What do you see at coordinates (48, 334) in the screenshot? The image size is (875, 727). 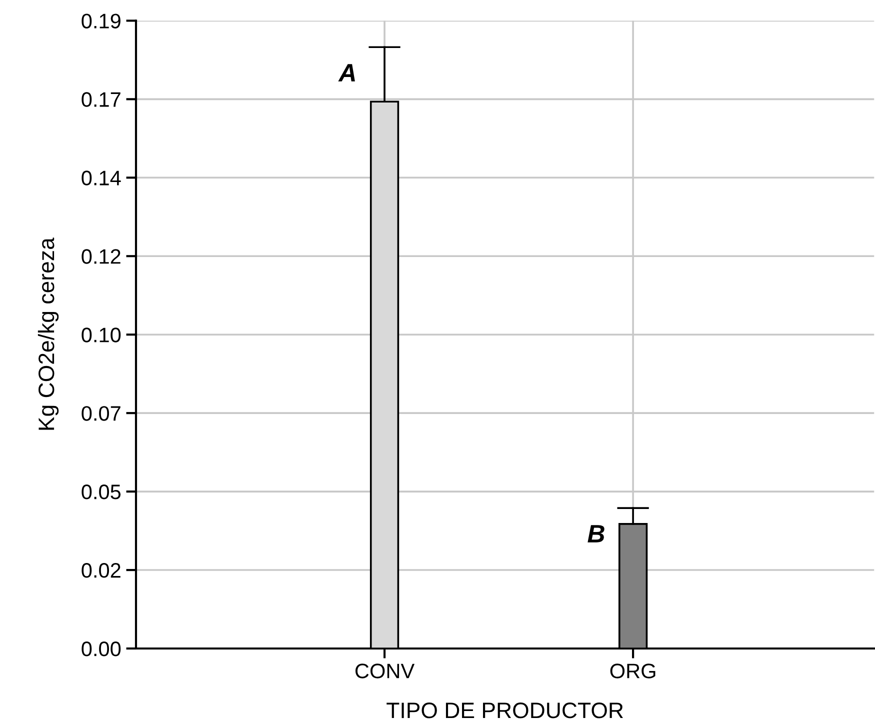 I see `y-axis-title: Kg CO2e/kg cereza` at bounding box center [48, 334].